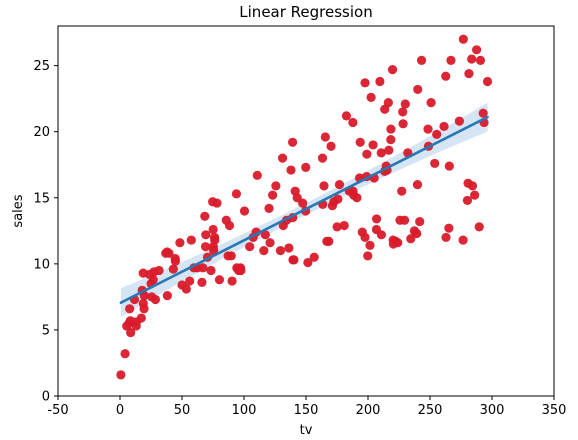 The height and width of the screenshot is (440, 578). Describe the element at coordinates (492, 410) in the screenshot. I see `x-tick-label: 300` at that location.